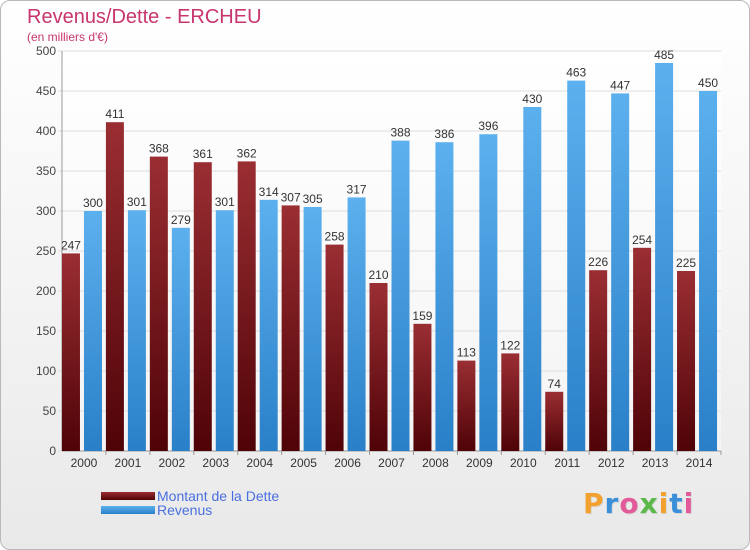  What do you see at coordinates (247, 153) in the screenshot?
I see `data-label-dette: 362` at bounding box center [247, 153].